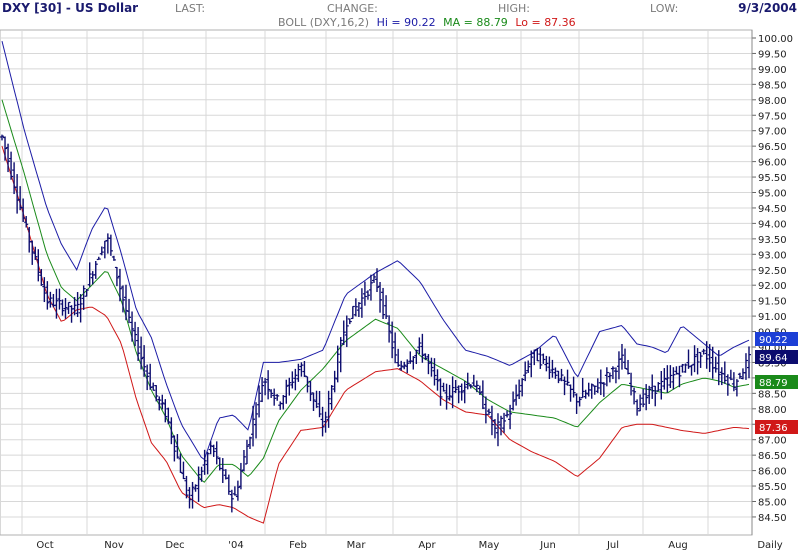 The width and height of the screenshot is (800, 550). I want to click on low-label: LOW:, so click(664, 8).